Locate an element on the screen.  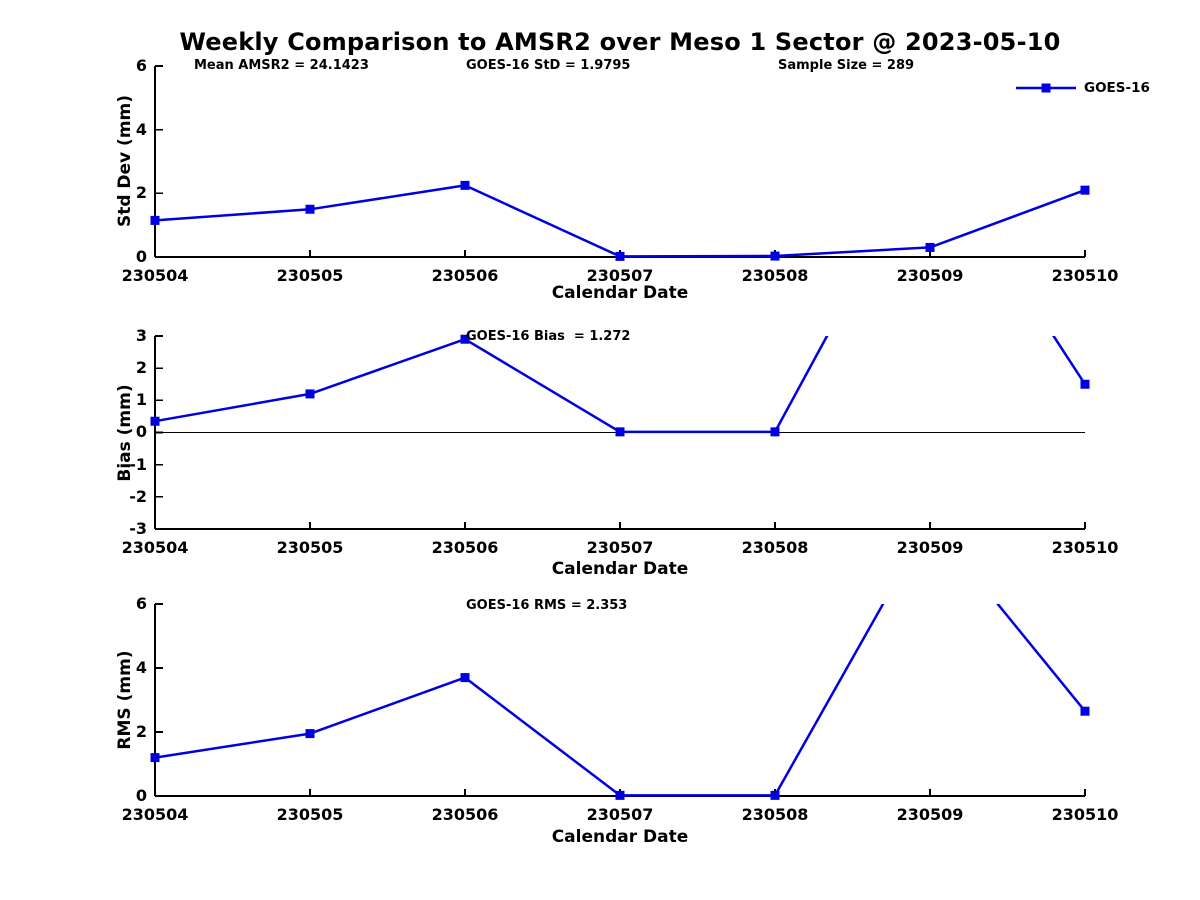
rms-xtick-230505: 230505 is located at coordinates (310, 814).